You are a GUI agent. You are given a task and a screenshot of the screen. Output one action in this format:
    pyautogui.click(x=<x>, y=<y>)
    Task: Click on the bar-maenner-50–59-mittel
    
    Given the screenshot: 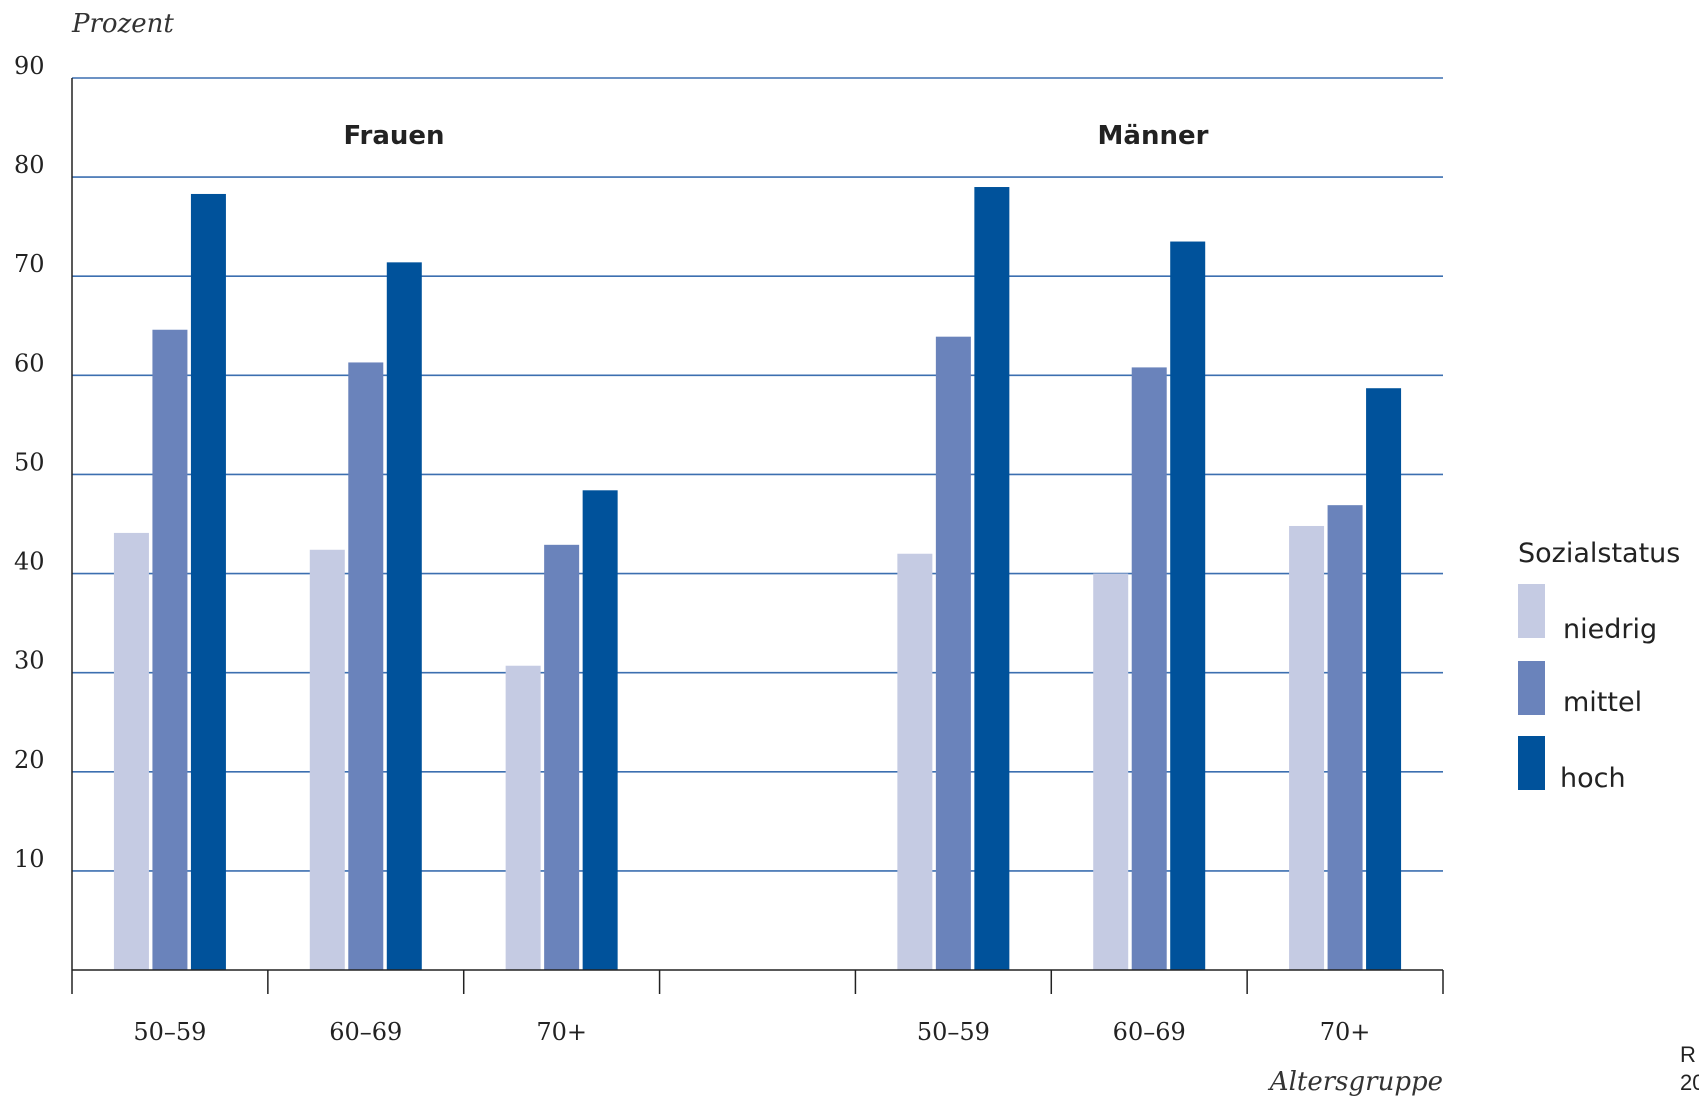 What is the action you would take?
    pyautogui.click(x=953, y=653)
    